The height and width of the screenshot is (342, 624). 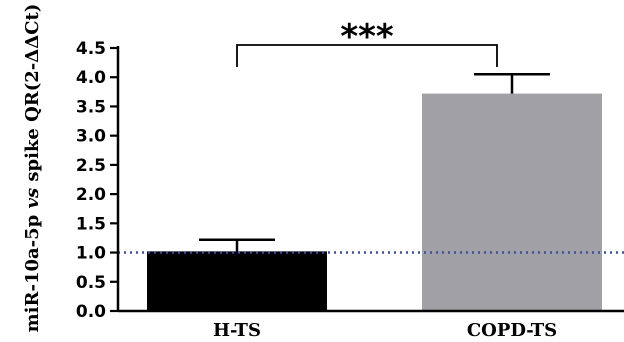 What do you see at coordinates (32, 96) in the screenshot?
I see `y-axis-title-part-3: spike QR(2-ΔΔCt)` at bounding box center [32, 96].